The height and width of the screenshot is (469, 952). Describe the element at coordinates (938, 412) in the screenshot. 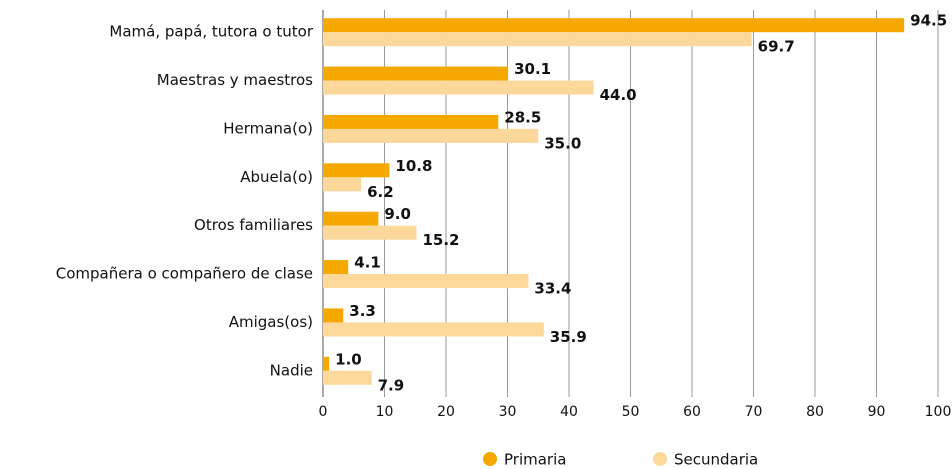

I see `x-tick-label: 100` at that location.